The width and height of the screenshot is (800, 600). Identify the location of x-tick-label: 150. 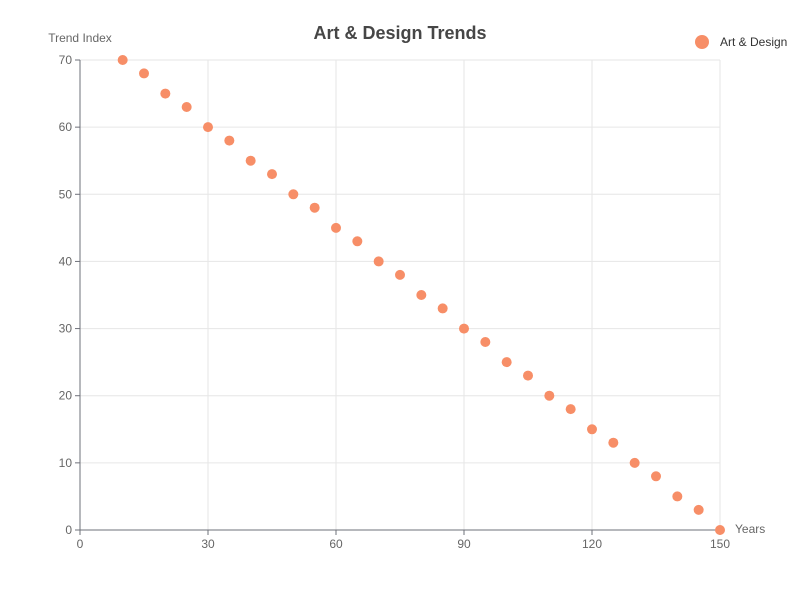
(720, 544).